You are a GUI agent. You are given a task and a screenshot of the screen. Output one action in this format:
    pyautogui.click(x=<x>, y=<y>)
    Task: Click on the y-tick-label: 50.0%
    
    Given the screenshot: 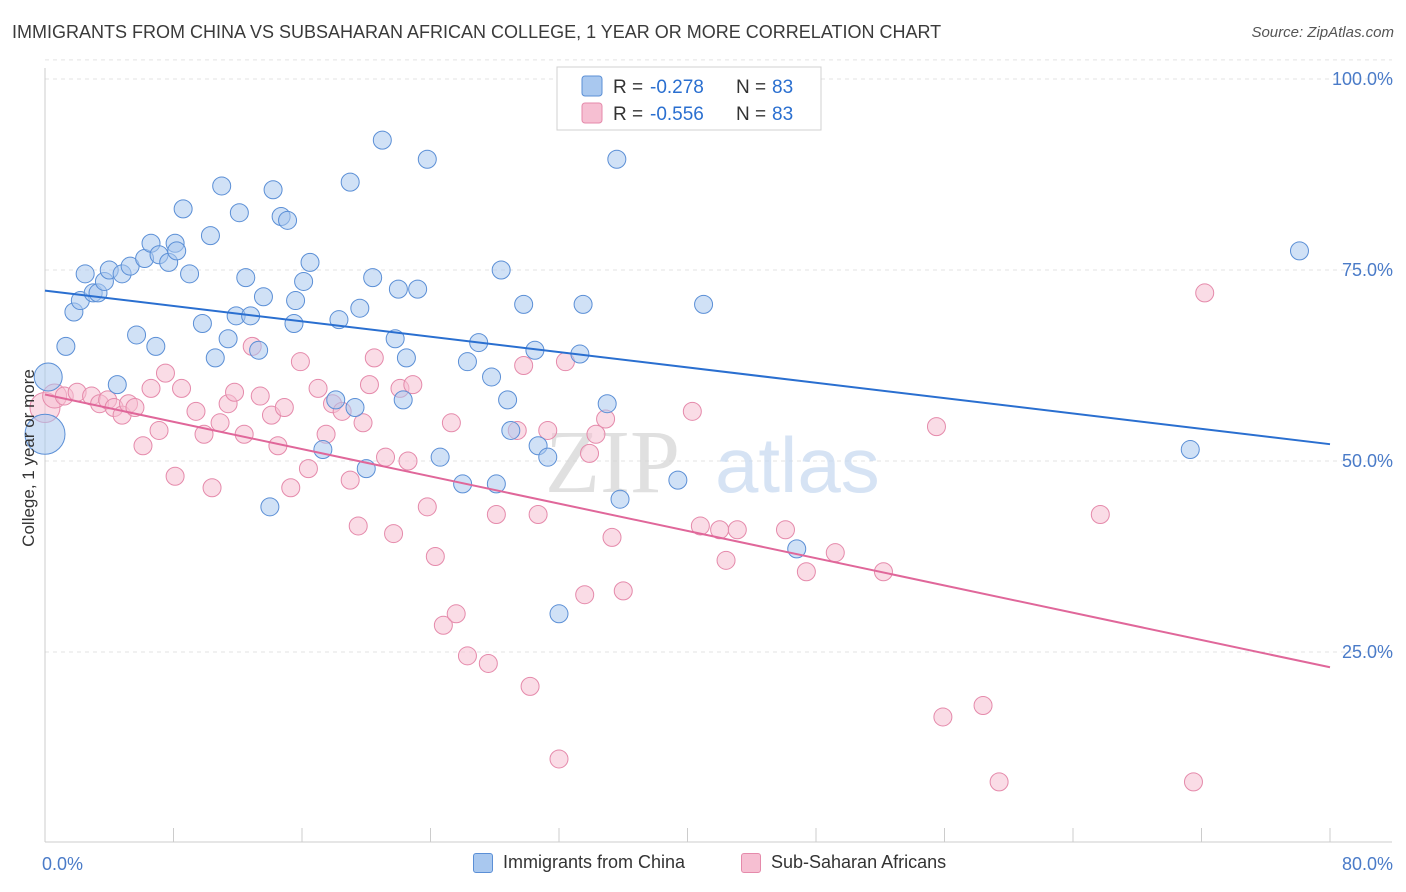 What is the action you would take?
    pyautogui.click(x=1367, y=461)
    